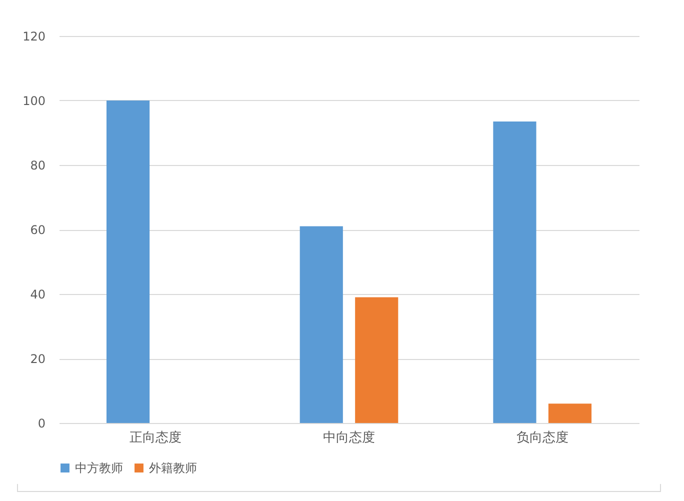 The image size is (684, 501). Describe the element at coordinates (38, 230) in the screenshot. I see `y-tick-label: 60` at that location.